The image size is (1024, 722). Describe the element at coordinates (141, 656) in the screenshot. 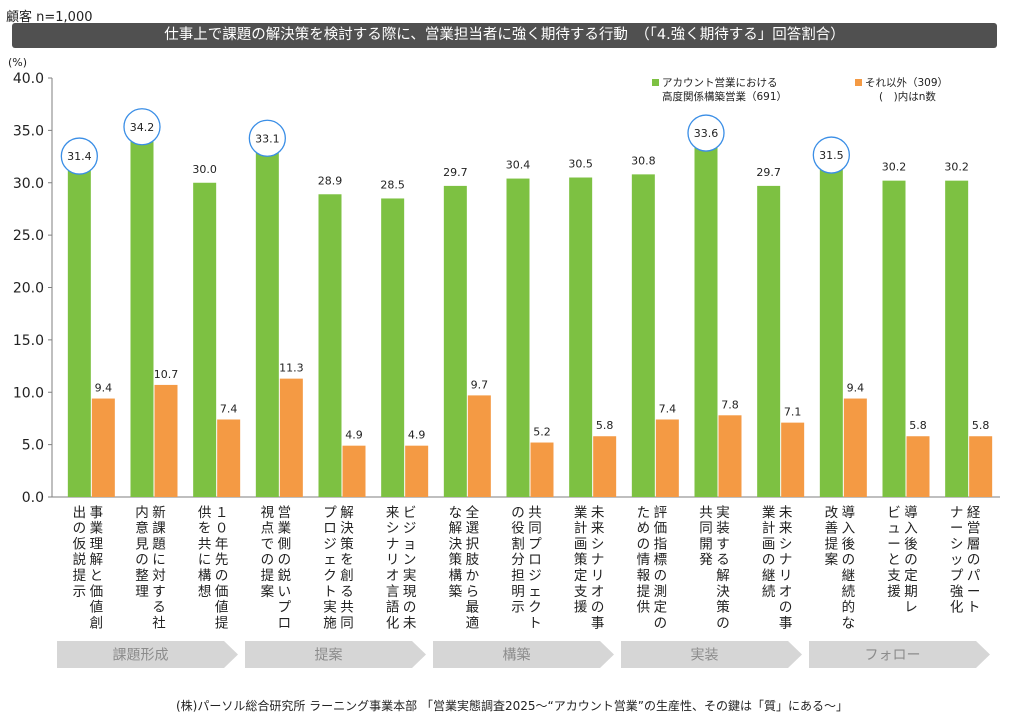

I see `phase-label: 課題形成` at that location.